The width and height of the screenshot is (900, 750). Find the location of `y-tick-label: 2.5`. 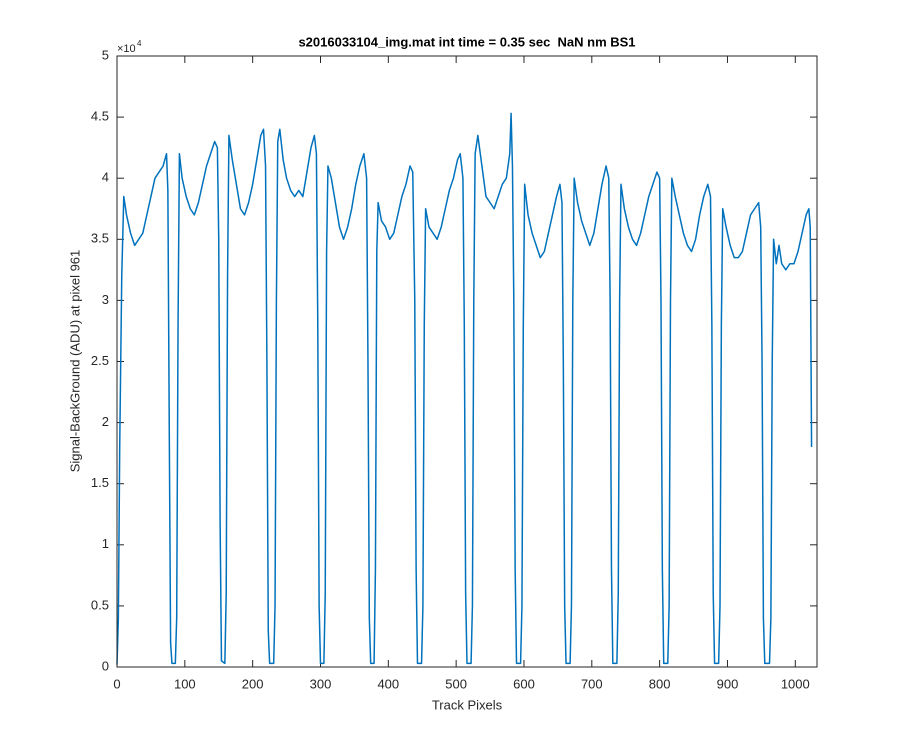

y-tick-label: 2.5 is located at coordinates (100, 360).